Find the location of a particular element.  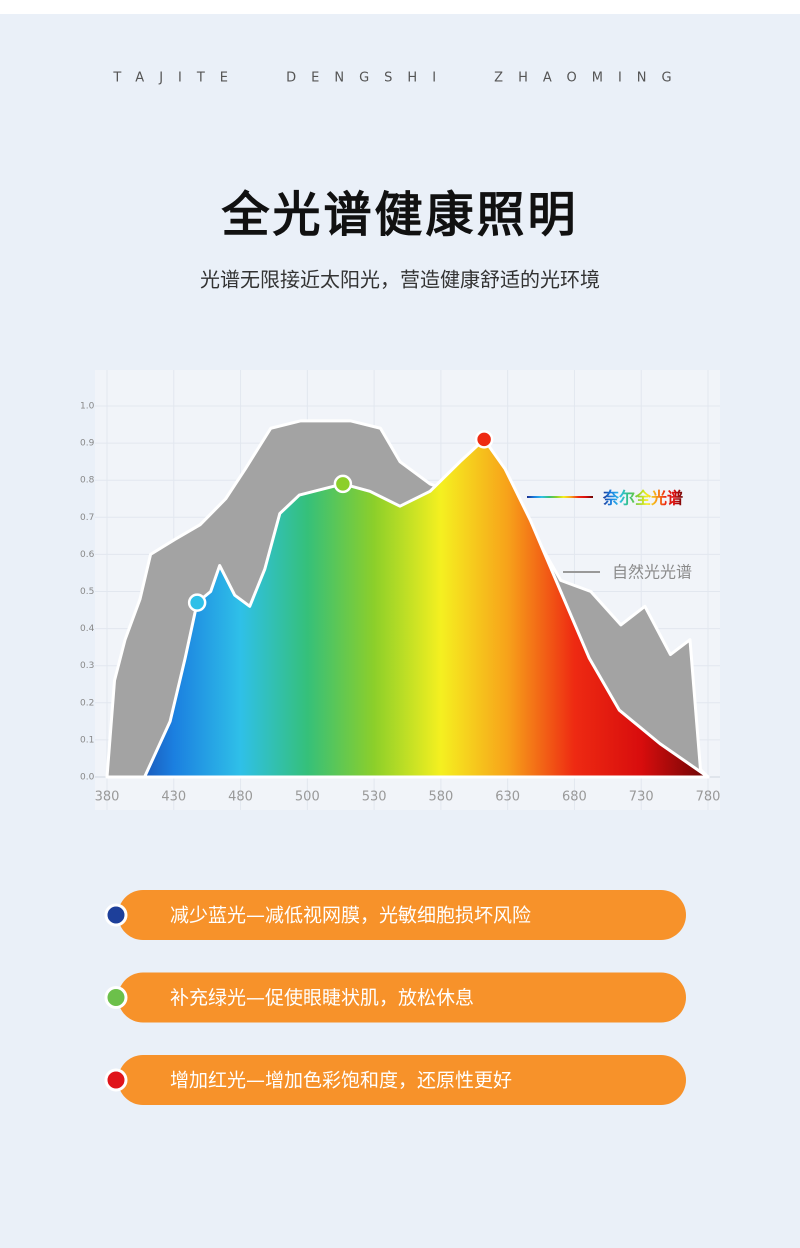

y-tick-label: 1.0 is located at coordinates (87, 407).